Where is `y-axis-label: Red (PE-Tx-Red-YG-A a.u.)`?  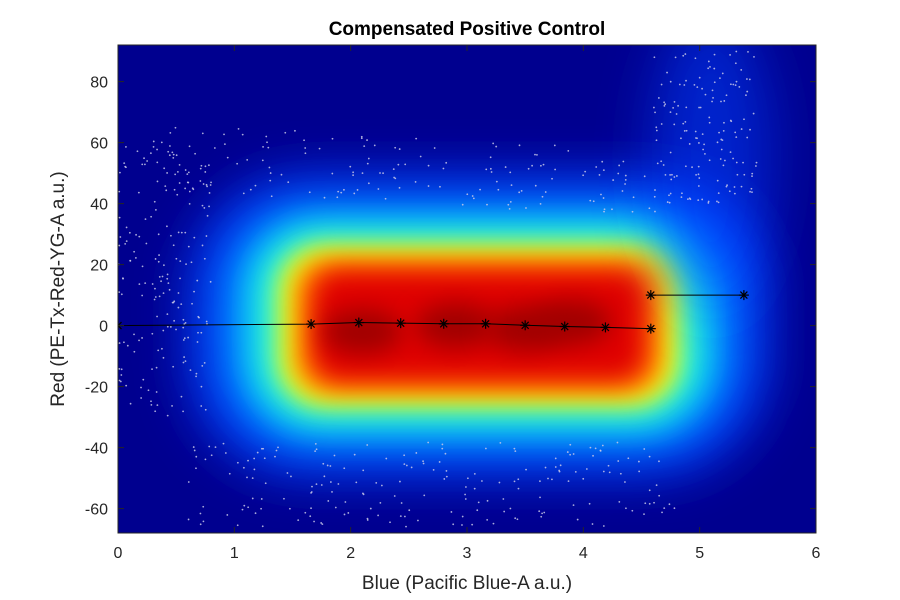
y-axis-label: Red (PE-Tx-Red-YG-A a.u.) is located at coordinates (58, 288).